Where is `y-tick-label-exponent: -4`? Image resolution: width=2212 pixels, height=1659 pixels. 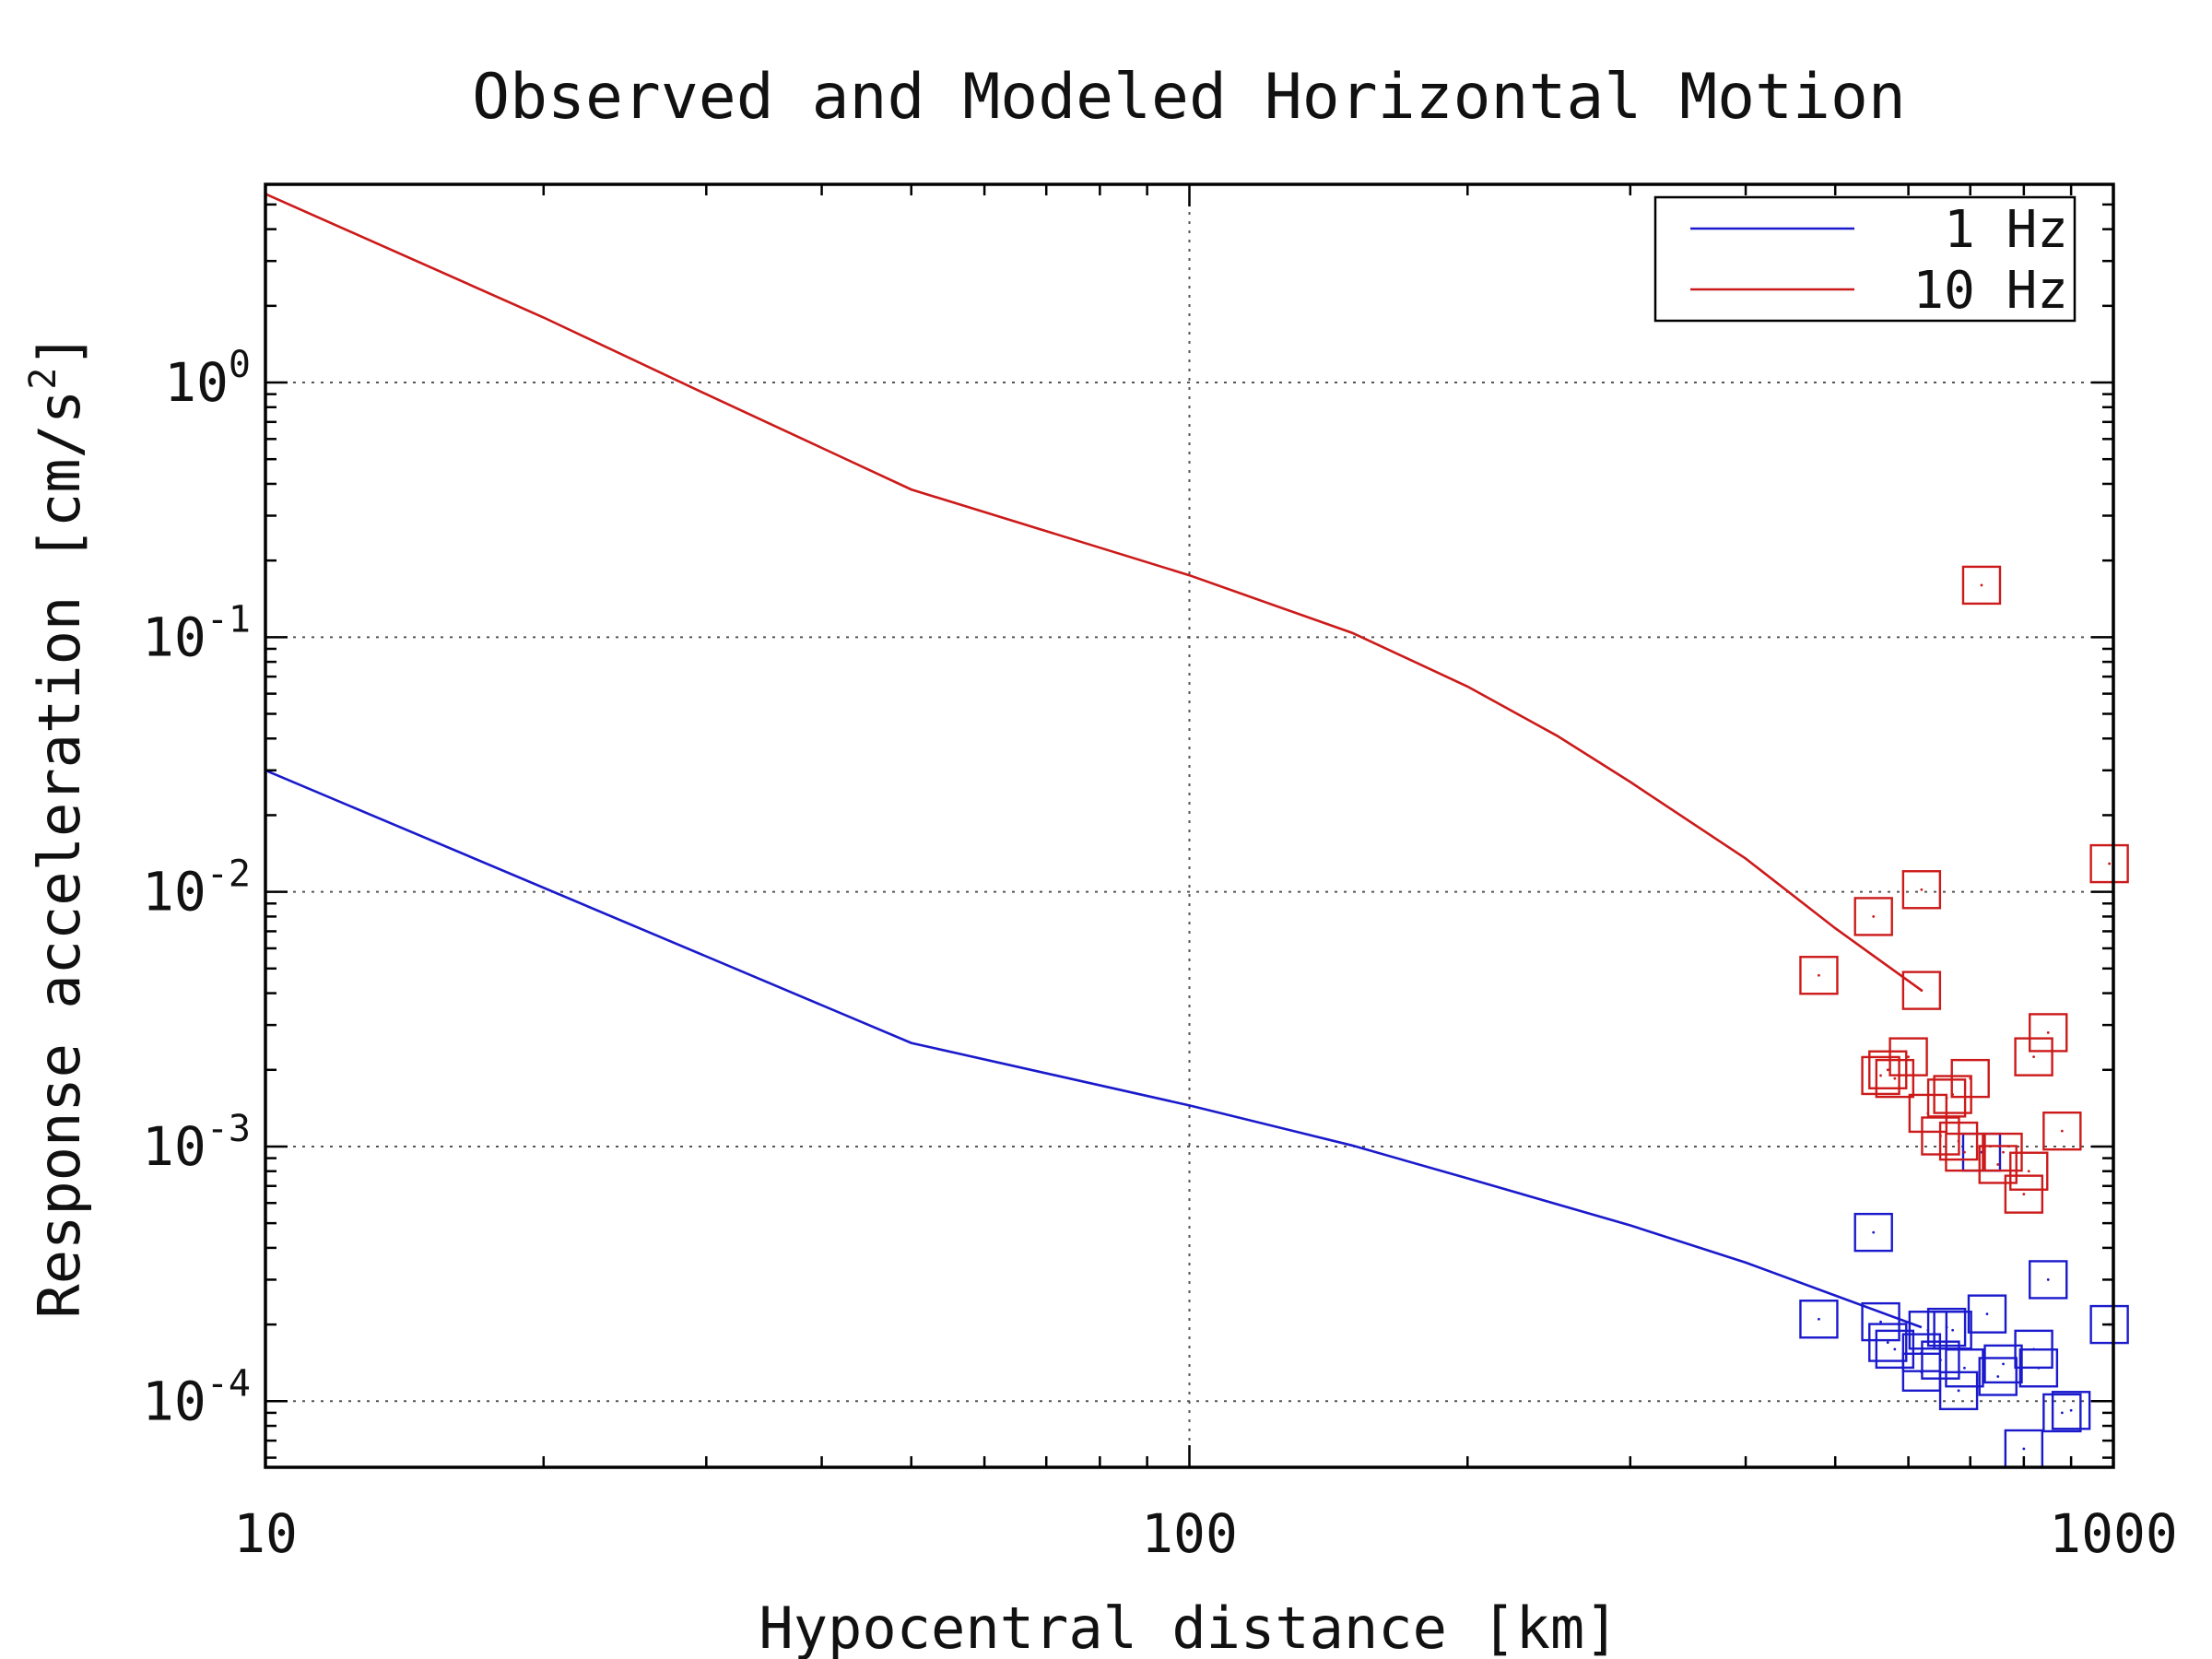
y-tick-label-exponent: -4 is located at coordinates (228, 1383).